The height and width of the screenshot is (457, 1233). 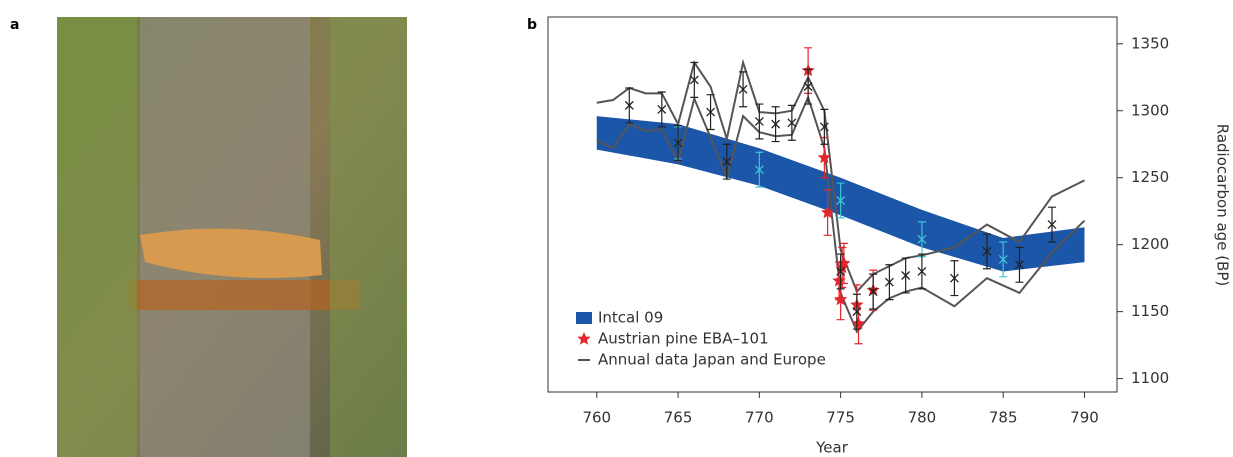 I want to click on y-tick-label: 1350, so click(x=1150, y=43).